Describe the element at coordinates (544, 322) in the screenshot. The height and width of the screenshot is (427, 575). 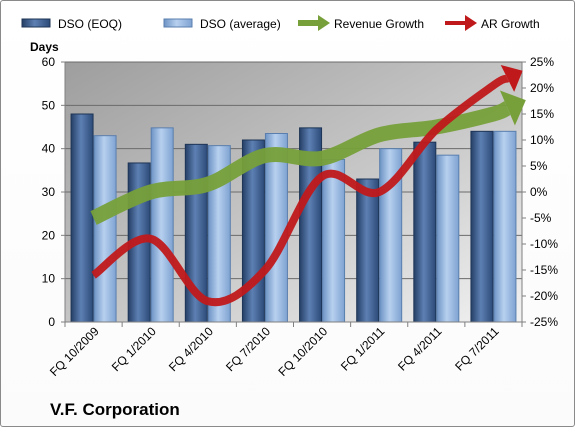
I see `y2-tick-label: -25%` at that location.